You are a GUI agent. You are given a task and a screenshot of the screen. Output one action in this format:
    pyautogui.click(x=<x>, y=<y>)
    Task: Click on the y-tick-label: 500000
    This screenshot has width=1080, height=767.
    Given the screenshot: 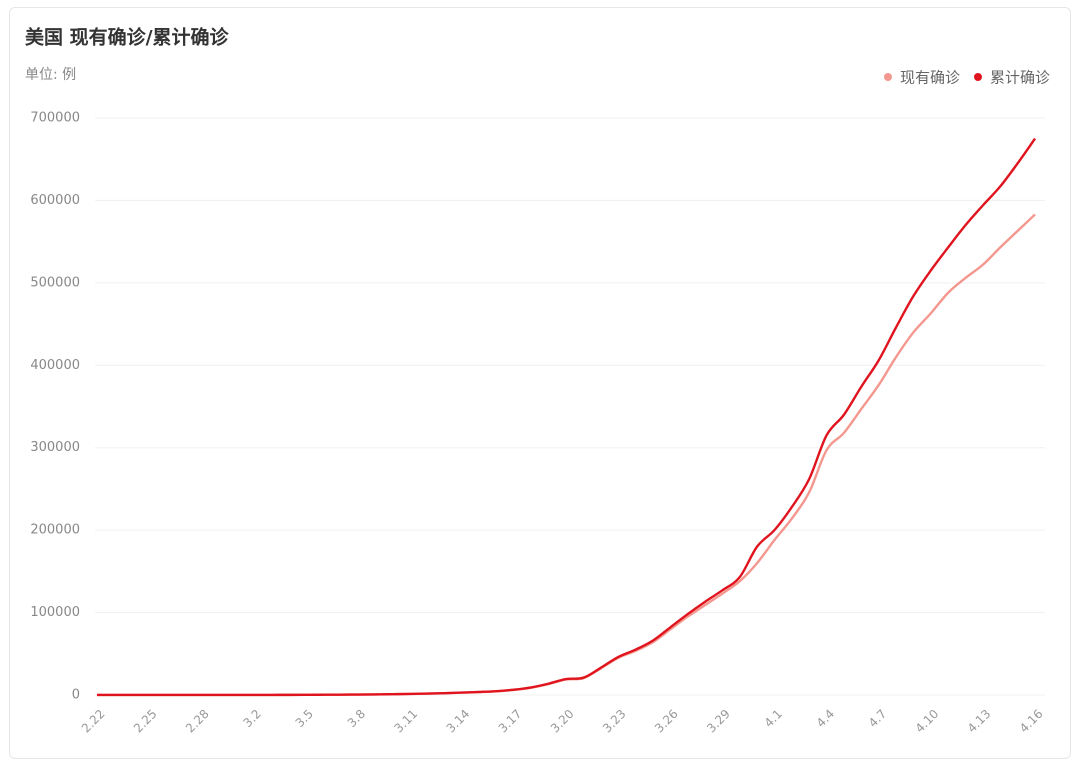 What is the action you would take?
    pyautogui.click(x=55, y=282)
    